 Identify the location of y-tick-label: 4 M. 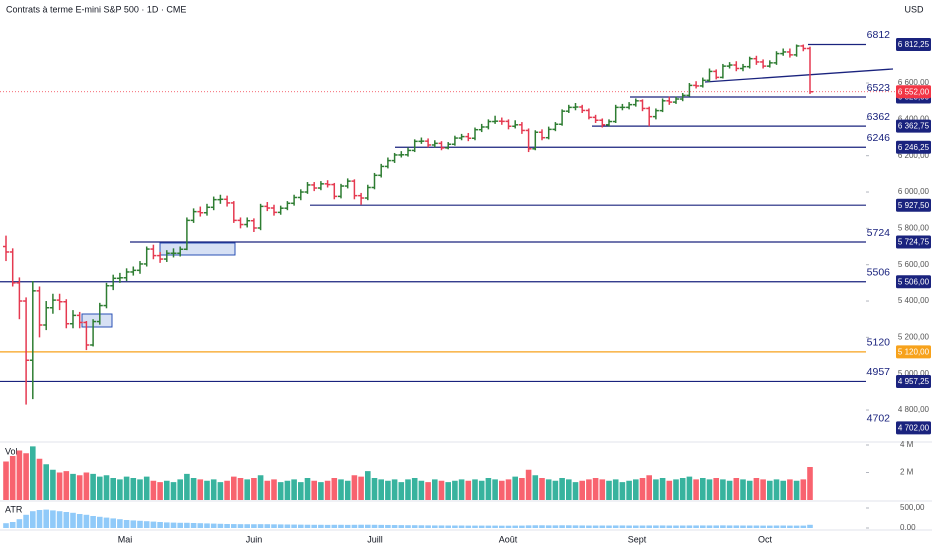
(907, 444).